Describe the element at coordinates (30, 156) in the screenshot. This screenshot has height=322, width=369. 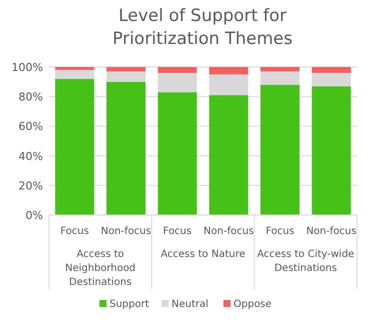
I see `y-tick-label: 40%` at that location.